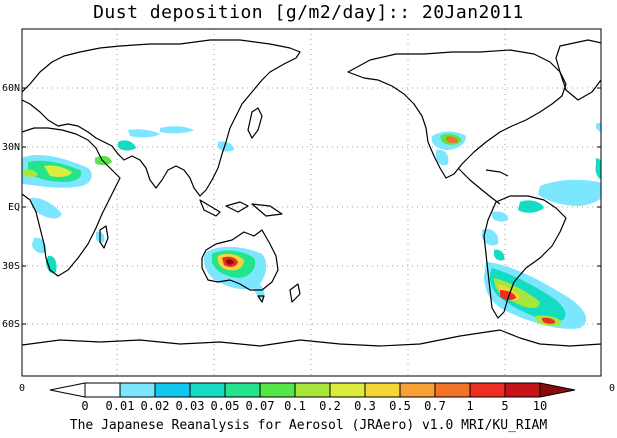  What do you see at coordinates (330, 406) in the screenshot?
I see `colorbar-tick-label: 0.2` at bounding box center [330, 406].